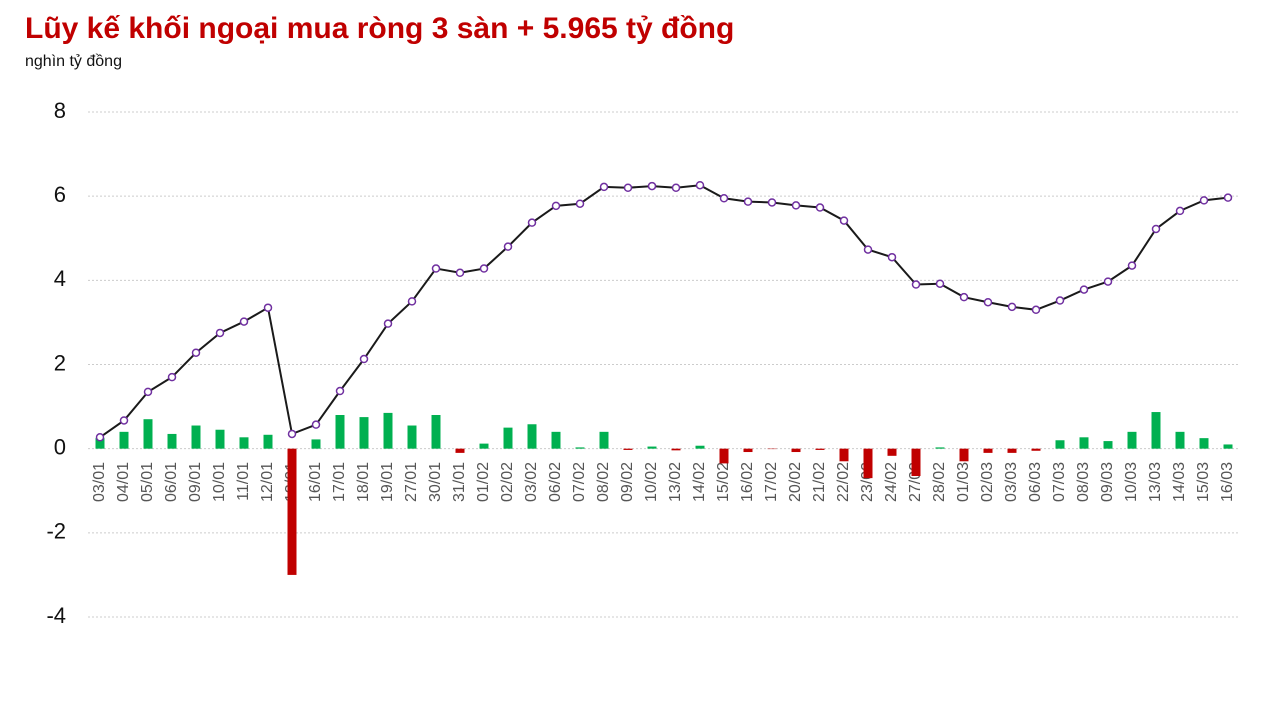  I want to click on x-tick-label: 08/03, so click(1083, 482).